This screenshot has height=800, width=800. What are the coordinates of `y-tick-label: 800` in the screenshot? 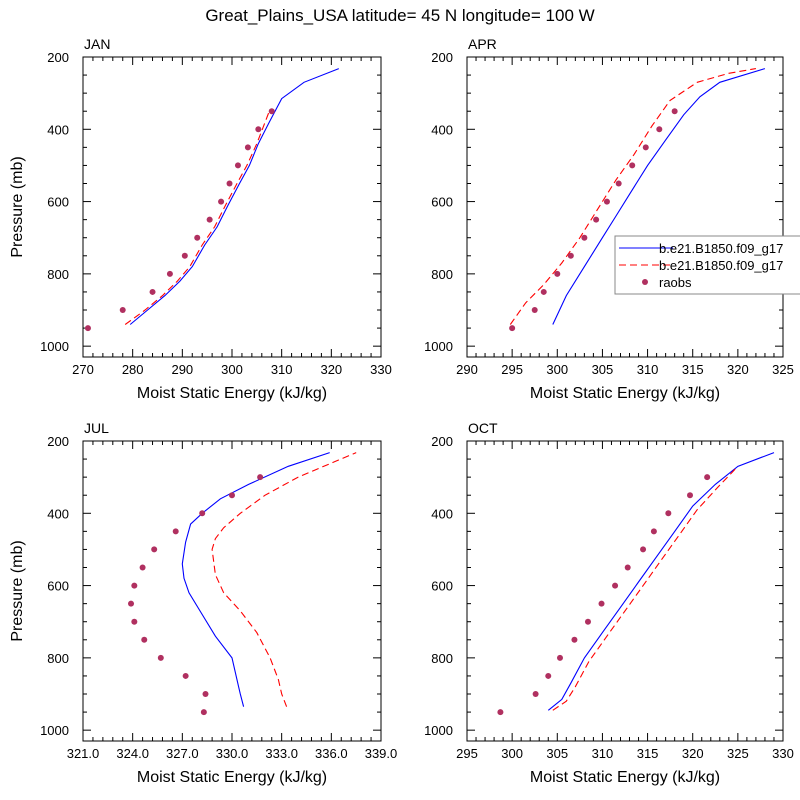 It's located at (442, 274).